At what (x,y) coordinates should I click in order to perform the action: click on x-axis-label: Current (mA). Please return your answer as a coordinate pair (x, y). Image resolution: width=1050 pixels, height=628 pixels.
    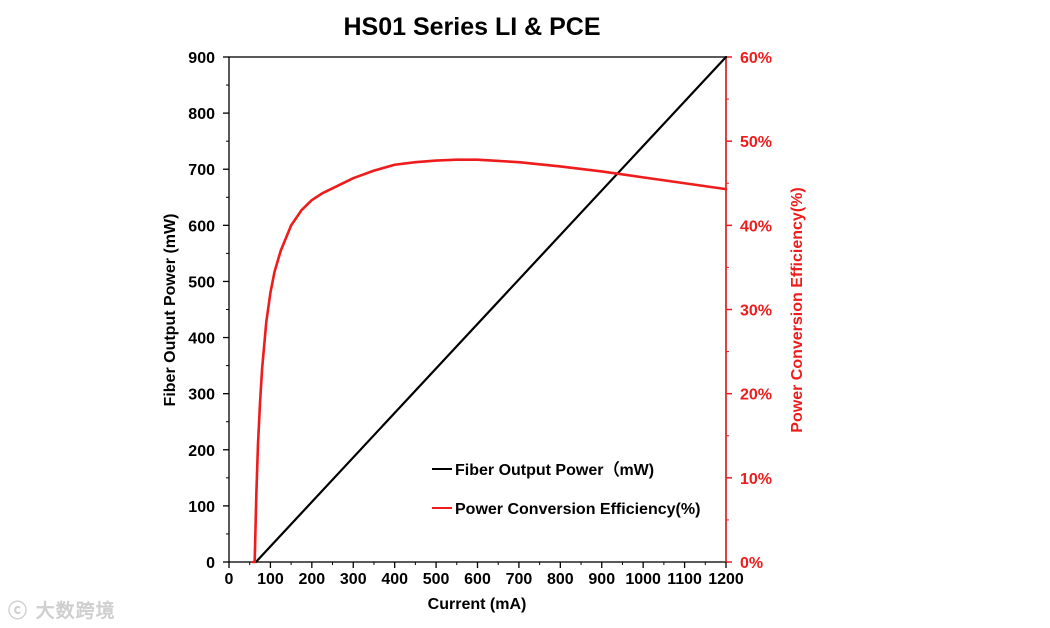
    Looking at the image, I should click on (477, 604).